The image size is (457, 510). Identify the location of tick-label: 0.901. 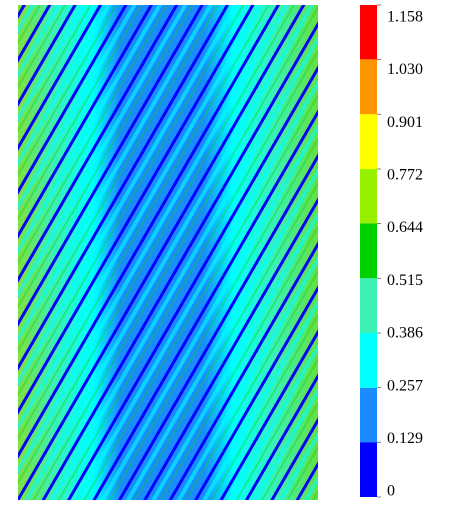
(405, 122).